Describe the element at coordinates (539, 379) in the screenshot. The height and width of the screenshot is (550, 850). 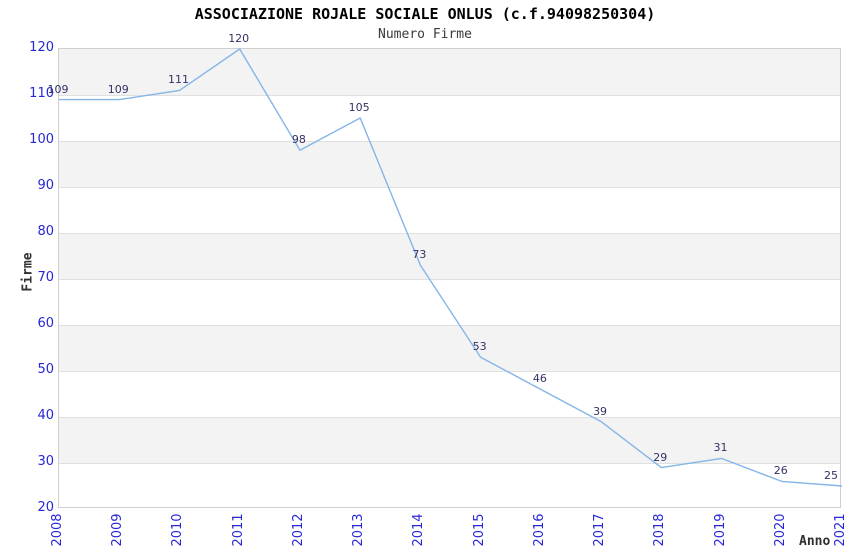
I see `data-label: 46` at that location.